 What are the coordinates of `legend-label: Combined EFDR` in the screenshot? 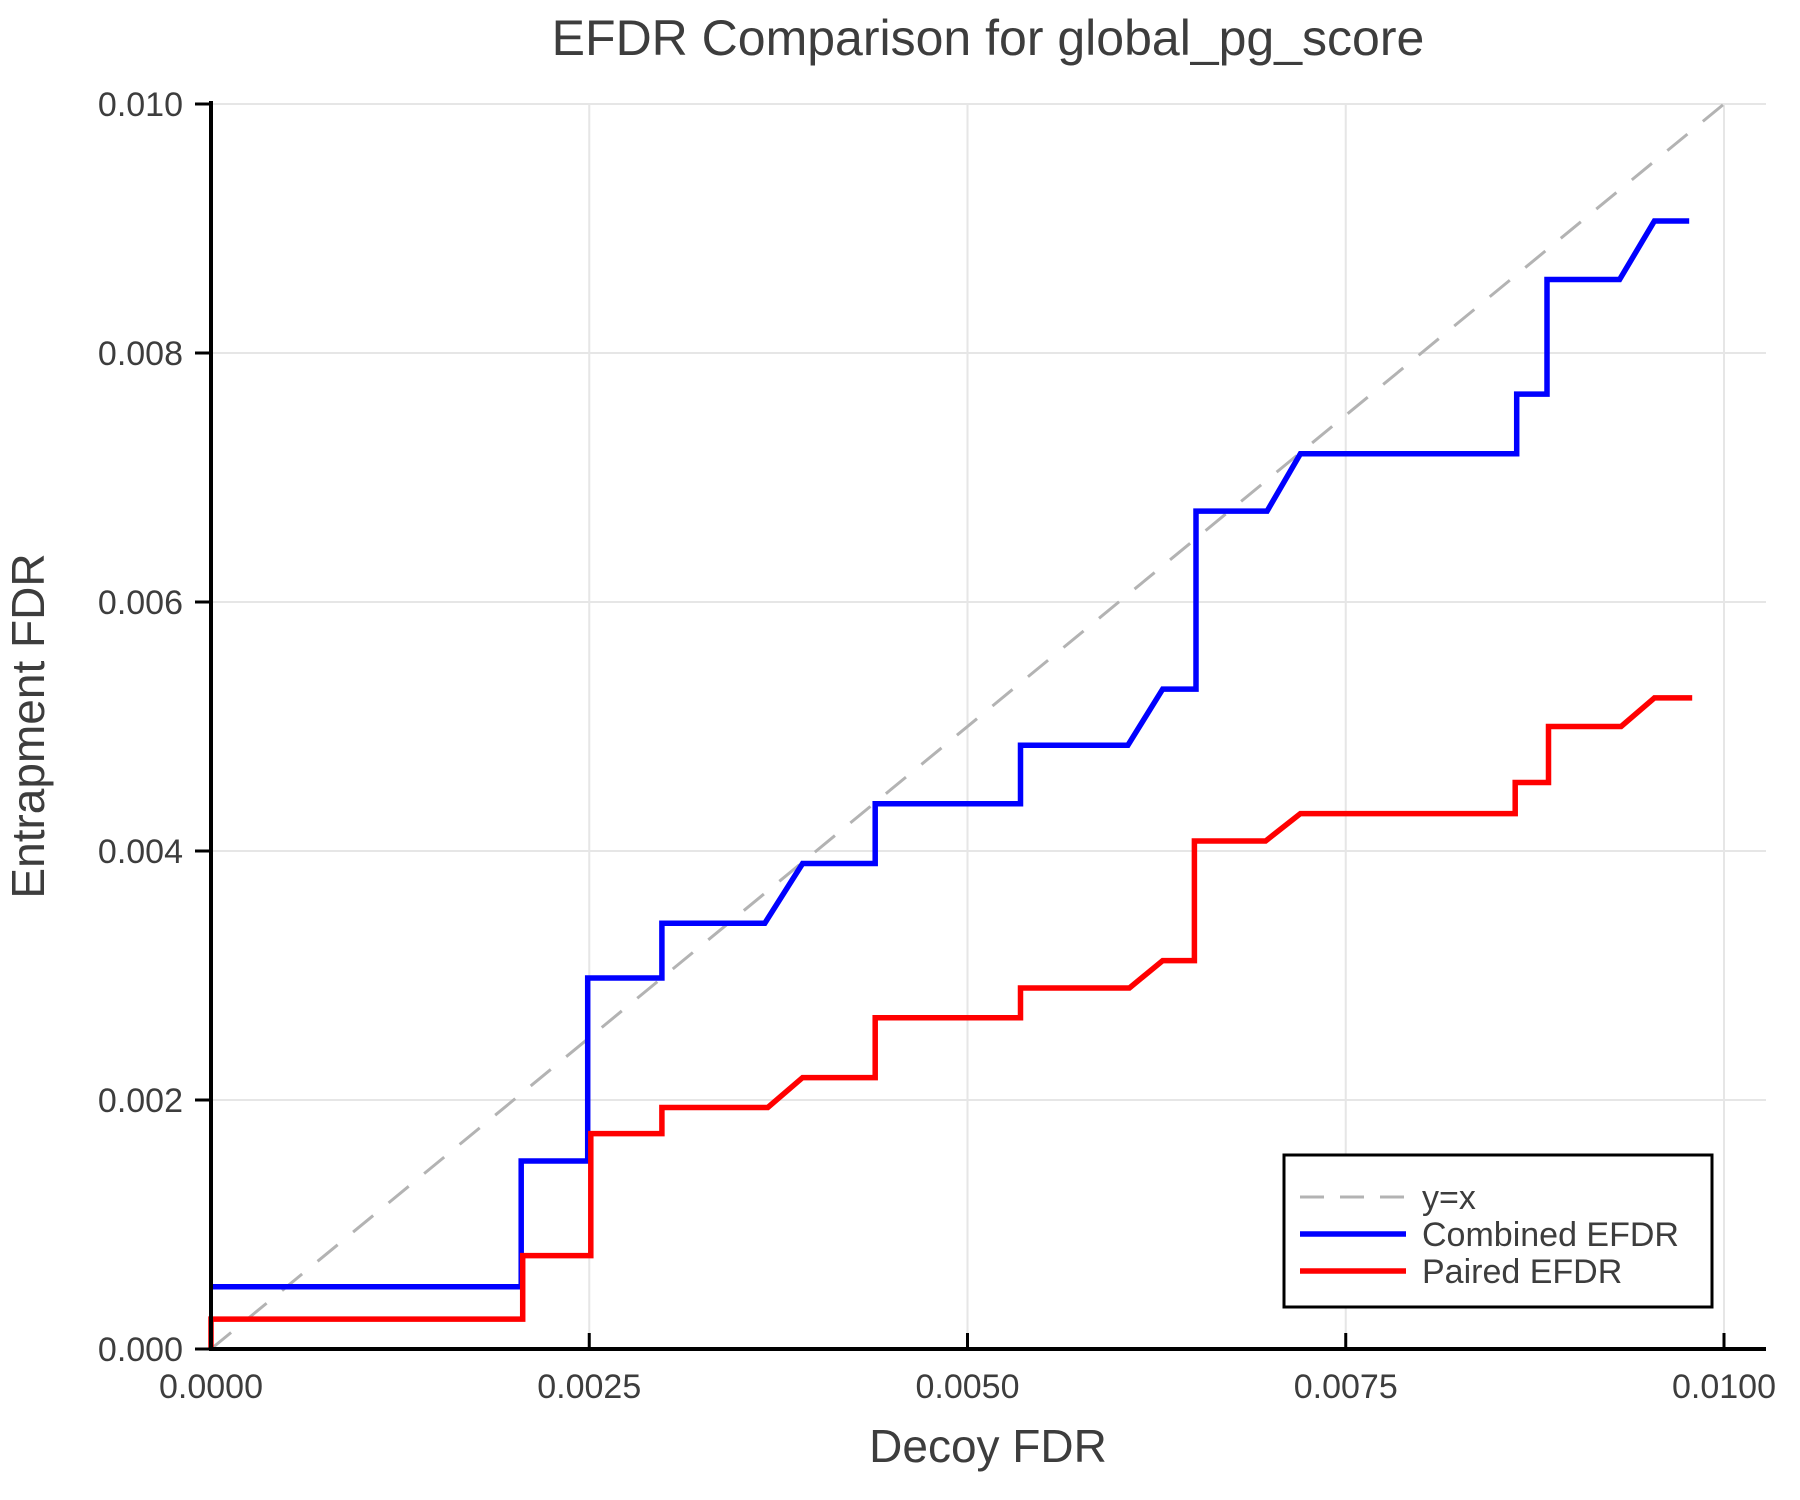 It's located at (1550, 1235).